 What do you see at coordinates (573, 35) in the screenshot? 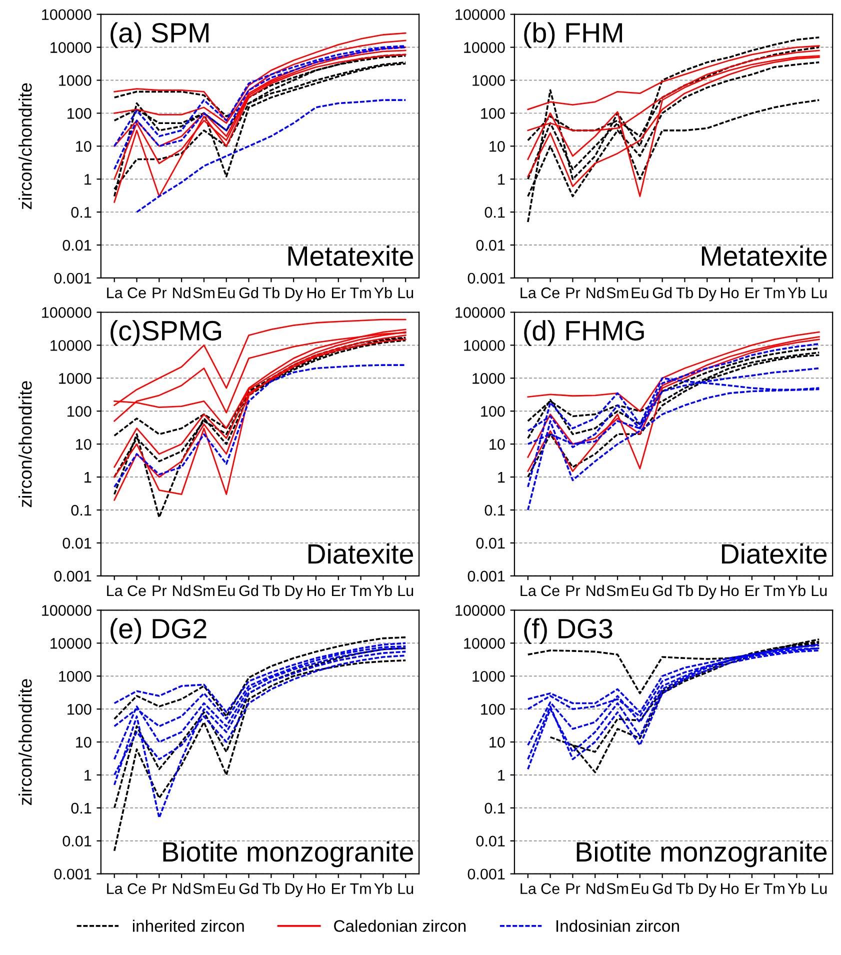
I see `chart-title: (b) FHM` at bounding box center [573, 35].